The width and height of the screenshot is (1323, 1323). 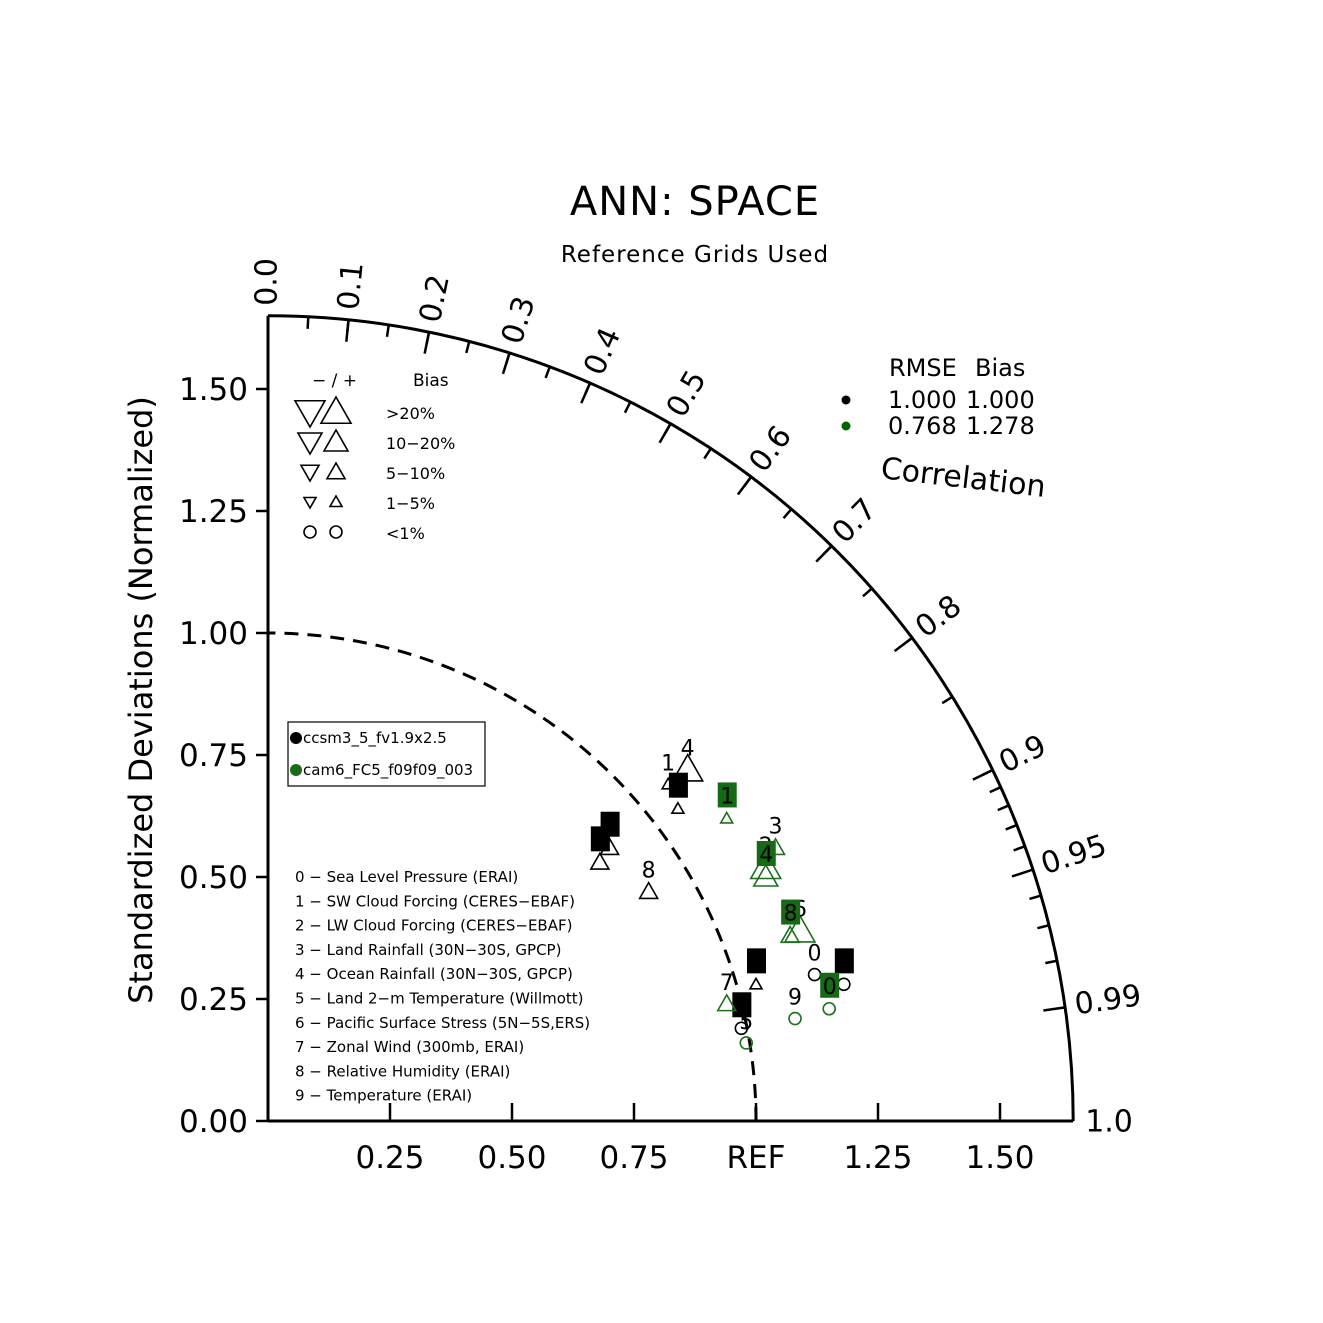 I want to click on rmse-value: 1.000, so click(x=922, y=400).